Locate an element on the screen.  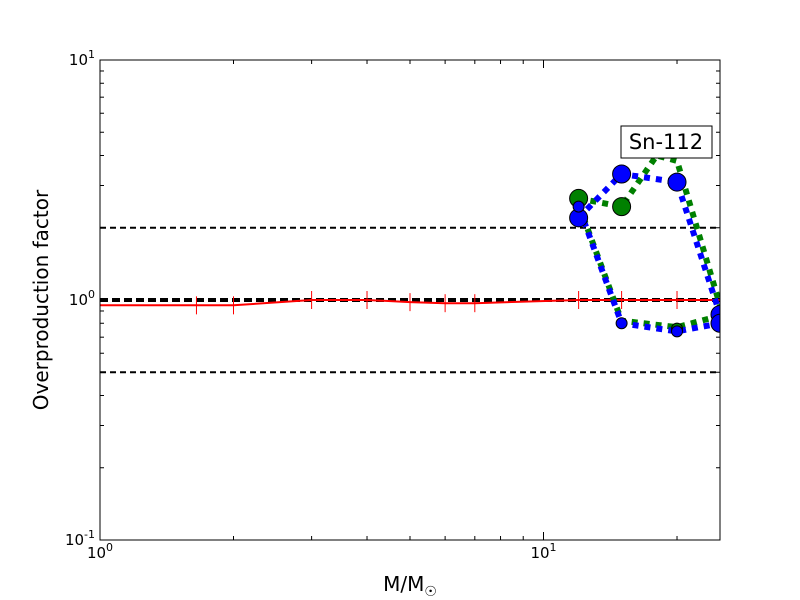
y-tick-label: 10⁻¹ is located at coordinates (80, 538).